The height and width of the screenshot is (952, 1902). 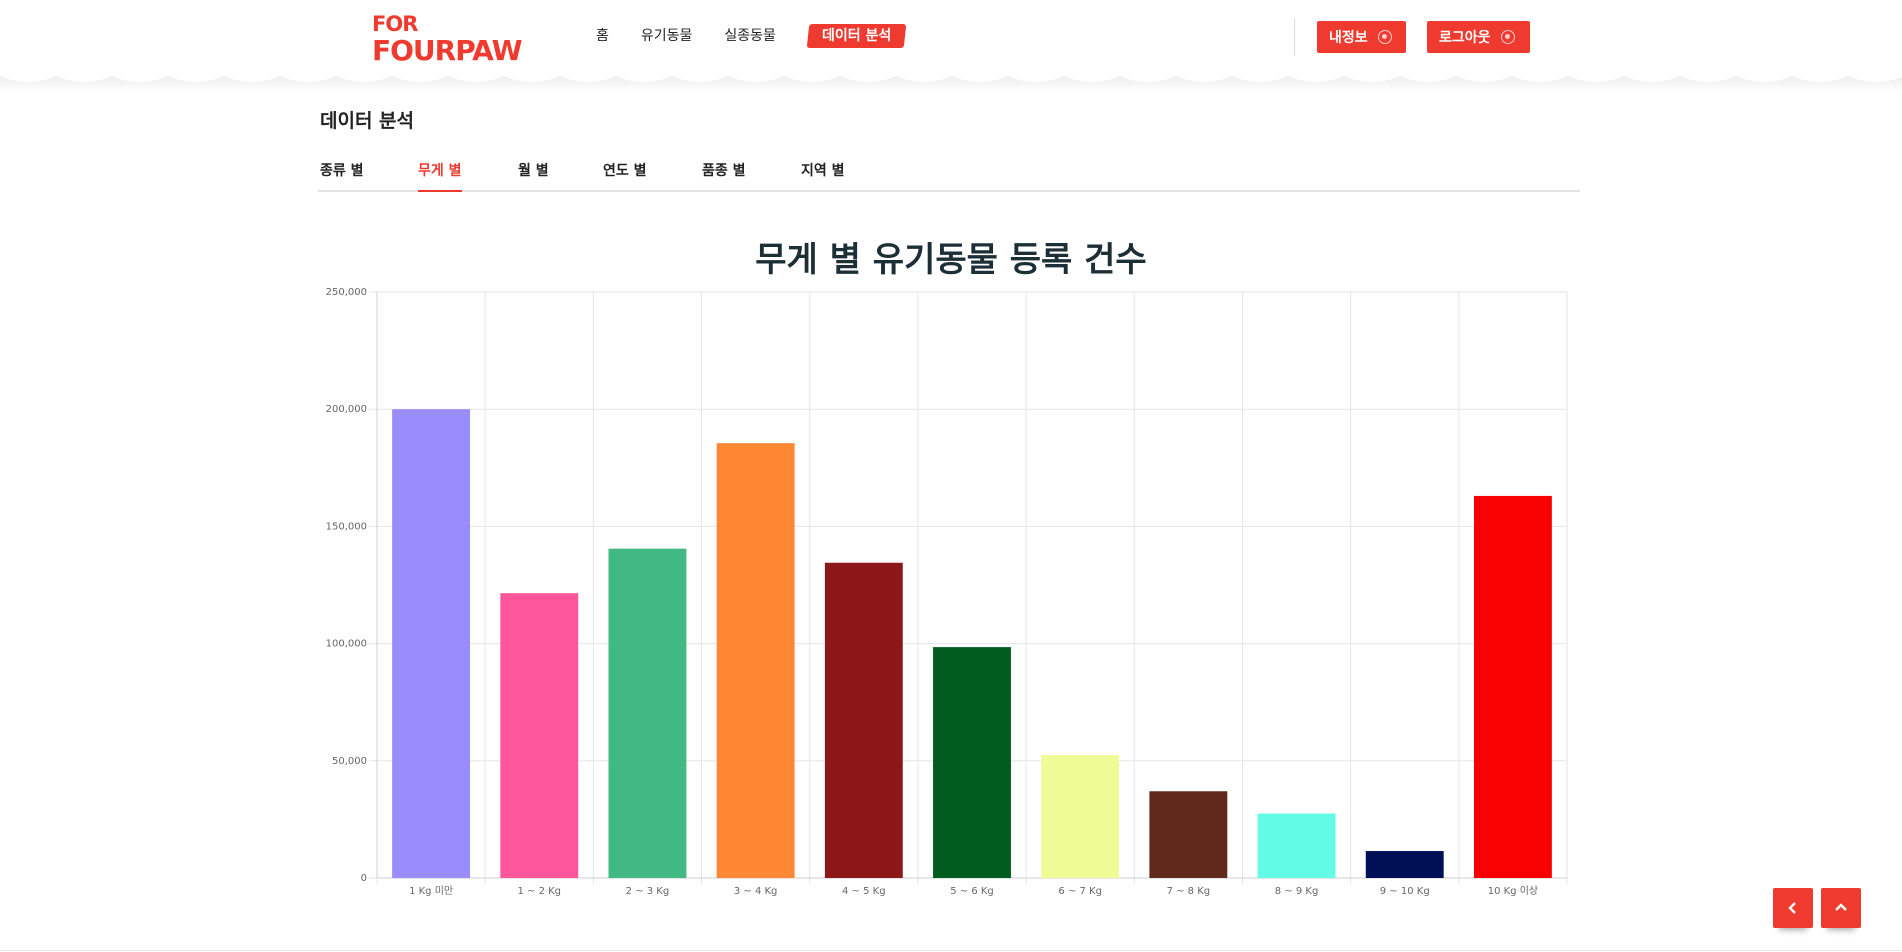 I want to click on y-tick-label: 50,000, so click(x=349, y=761).